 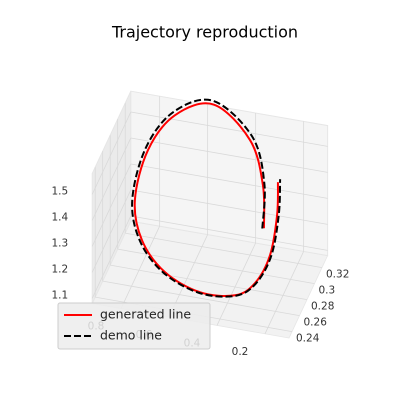 I want to click on tick-label: 1.2, so click(x=59, y=269).